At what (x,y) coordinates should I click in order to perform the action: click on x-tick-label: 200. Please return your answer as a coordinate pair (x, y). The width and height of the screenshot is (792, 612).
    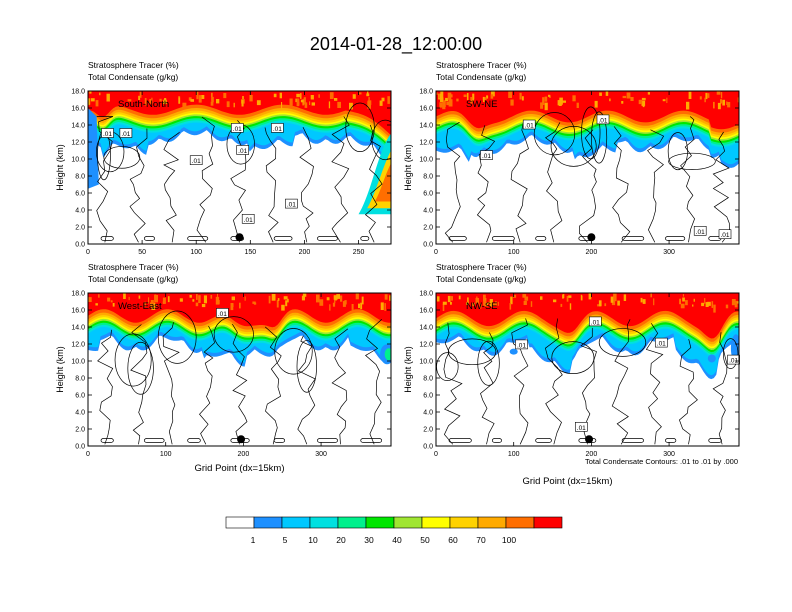
    Looking at the image, I should click on (305, 252).